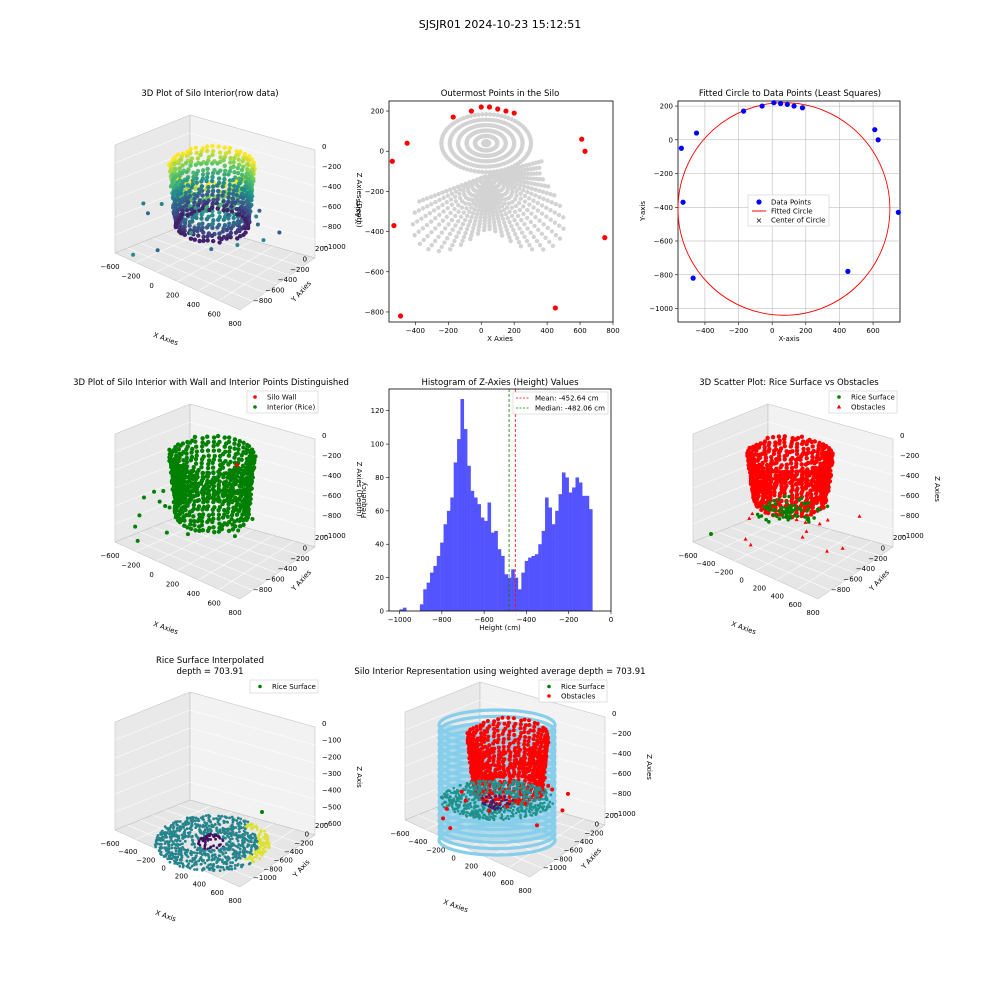 This screenshot has width=1000, height=1000. Describe the element at coordinates (291, 408) in the screenshot. I see `legend-label: Interior (Rice)` at that location.